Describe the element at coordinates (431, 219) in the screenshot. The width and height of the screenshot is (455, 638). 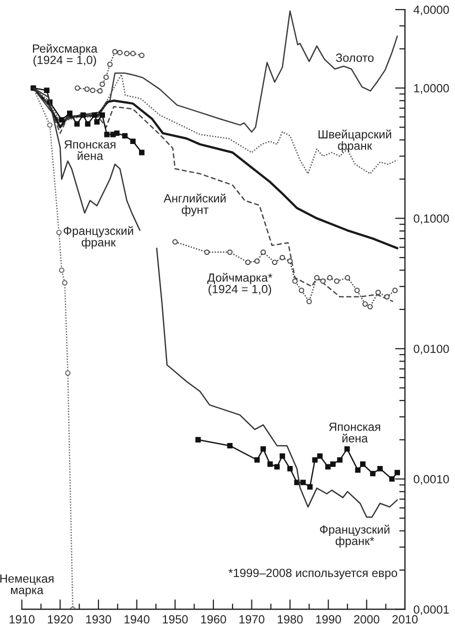
I see `y-tick-label: 0,1000` at that location.